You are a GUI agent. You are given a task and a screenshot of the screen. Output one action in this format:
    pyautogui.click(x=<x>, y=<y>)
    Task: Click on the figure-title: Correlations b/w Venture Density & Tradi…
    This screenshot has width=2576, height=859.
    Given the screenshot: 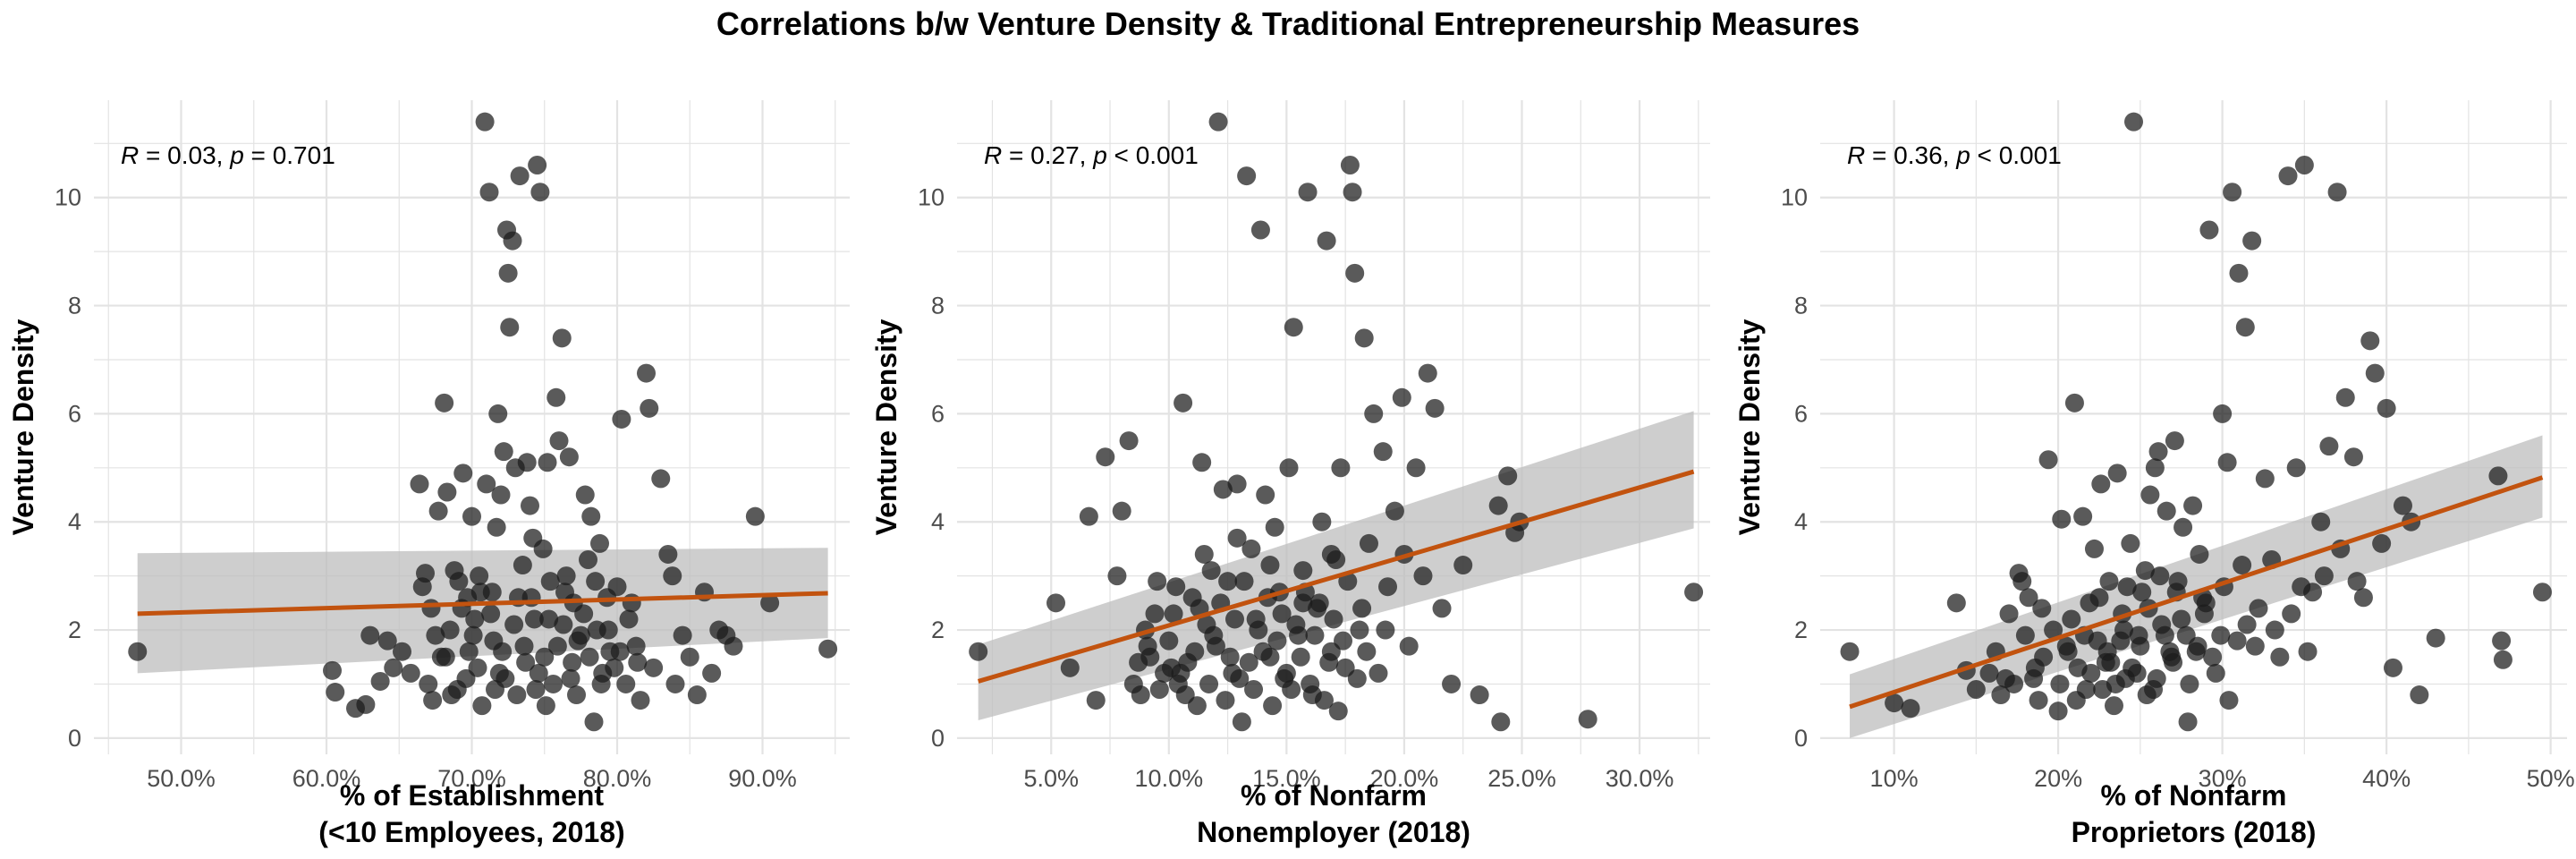 What is the action you would take?
    pyautogui.click(x=1288, y=23)
    